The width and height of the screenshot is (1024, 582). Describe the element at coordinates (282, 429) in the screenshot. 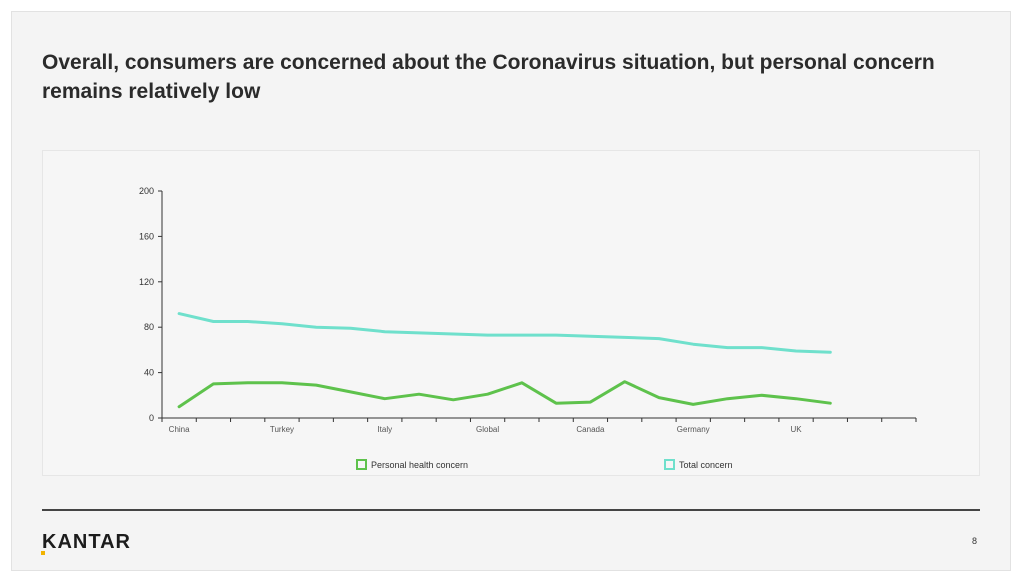

I see `x-tick-label: Turkey` at that location.